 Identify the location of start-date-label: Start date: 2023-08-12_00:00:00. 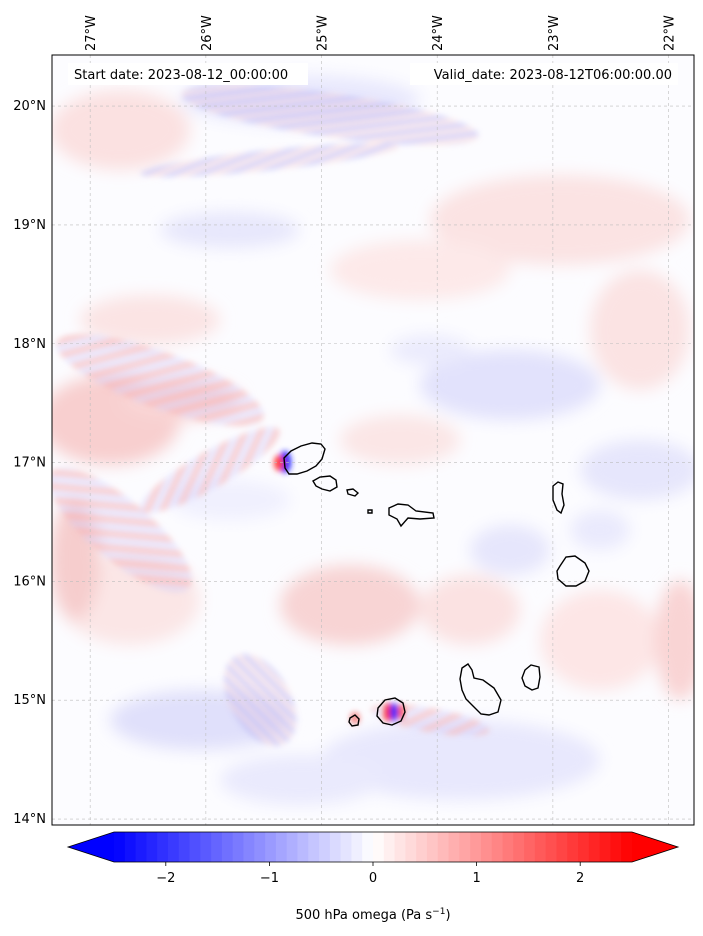
(181, 75).